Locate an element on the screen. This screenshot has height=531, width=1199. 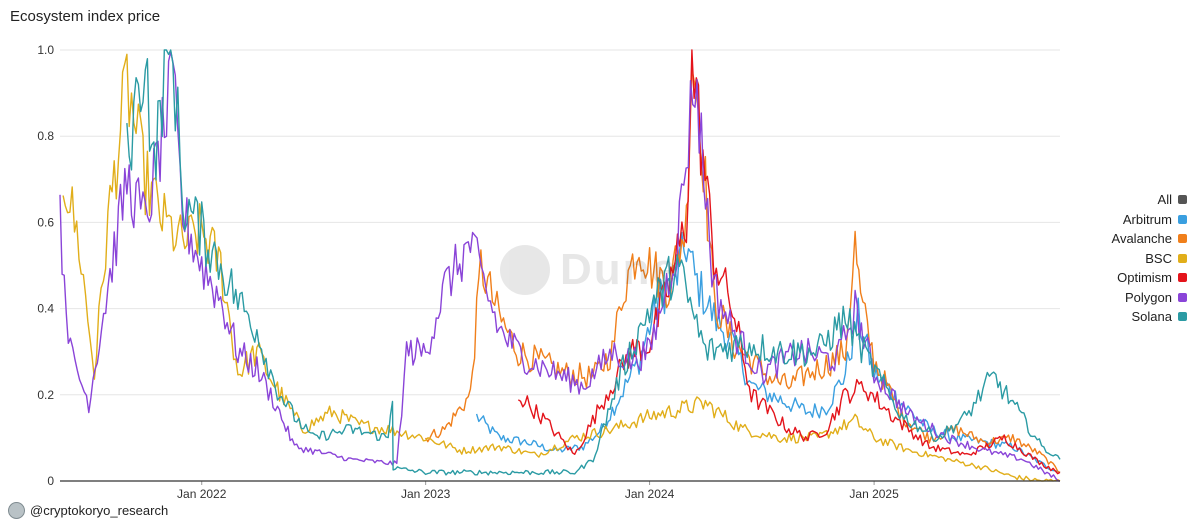
x-tick-label: Jan 2024 is located at coordinates (650, 494).